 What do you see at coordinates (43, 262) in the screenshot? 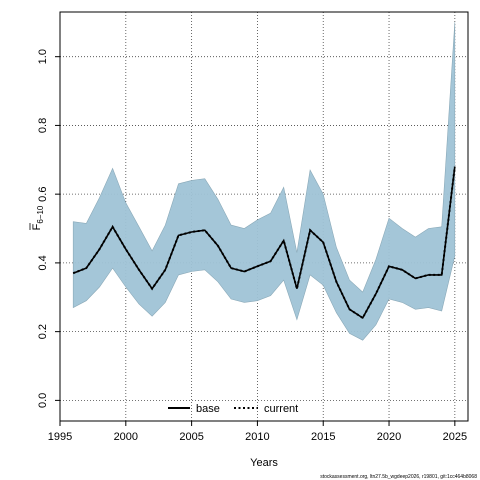
I see `y-tick-label: 0.4` at bounding box center [43, 262].